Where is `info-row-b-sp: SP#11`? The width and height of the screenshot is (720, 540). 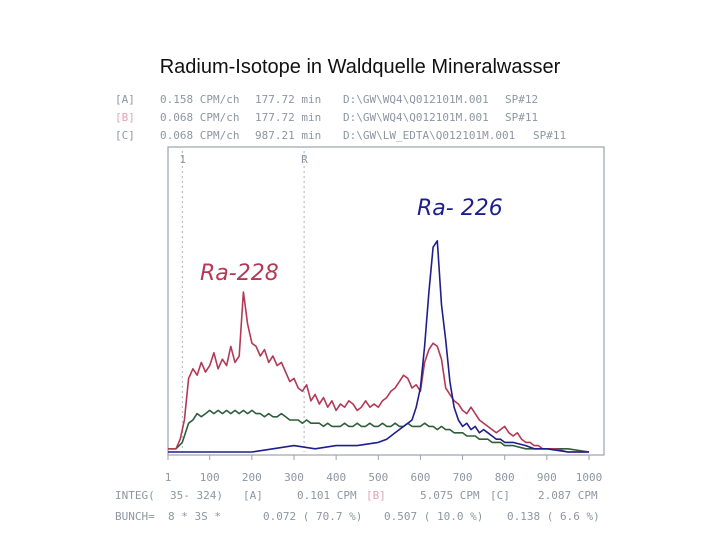 info-row-b-sp: SP#11 is located at coordinates (521, 117).